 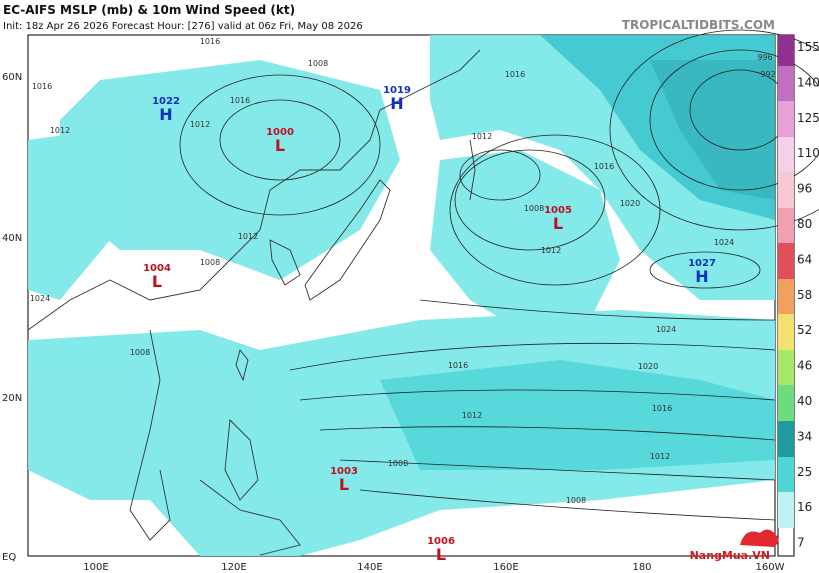 I want to click on colorbar-label: 52, so click(x=804, y=330).